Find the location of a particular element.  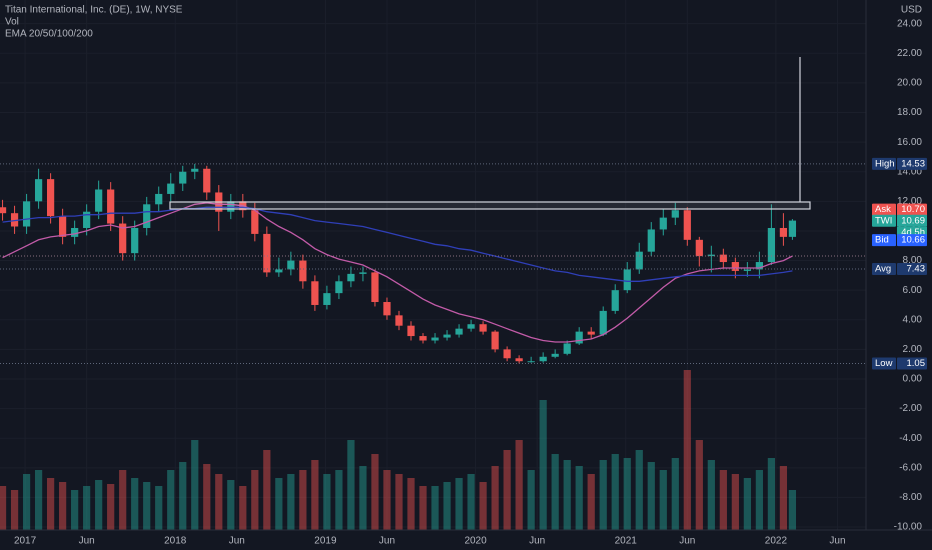

x-tick-label: 2020 is located at coordinates (475, 541).